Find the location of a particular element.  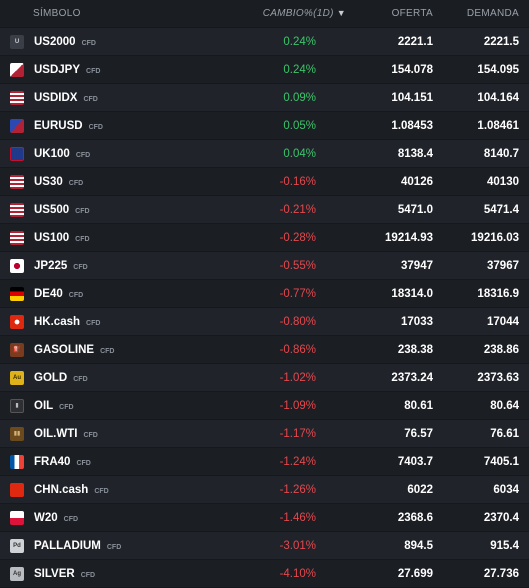

bid-price: 154.078 is located at coordinates (412, 69).